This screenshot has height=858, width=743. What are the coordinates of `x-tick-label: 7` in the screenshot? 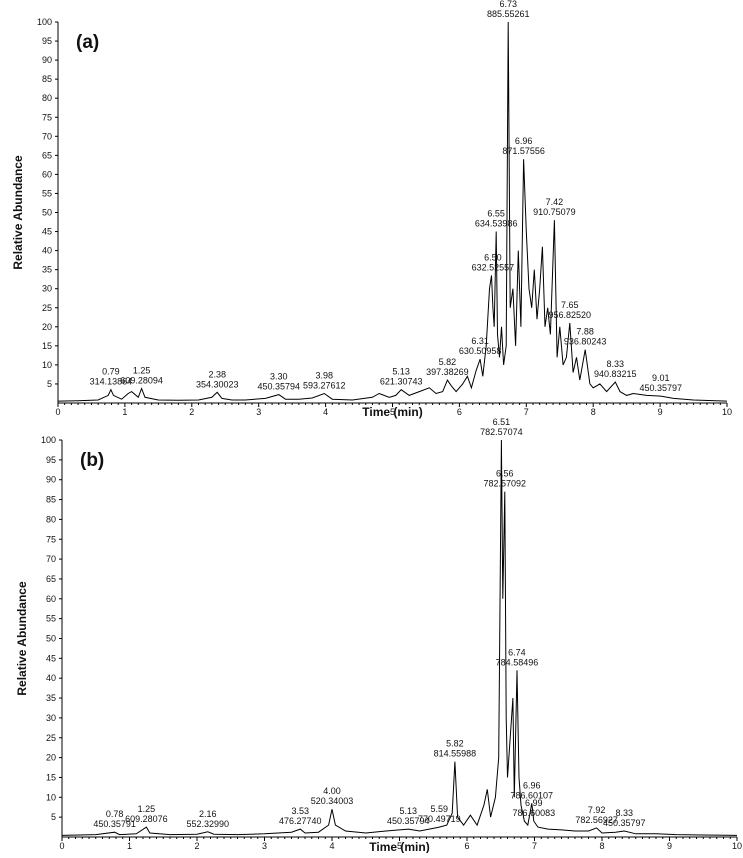 It's located at (534, 846).